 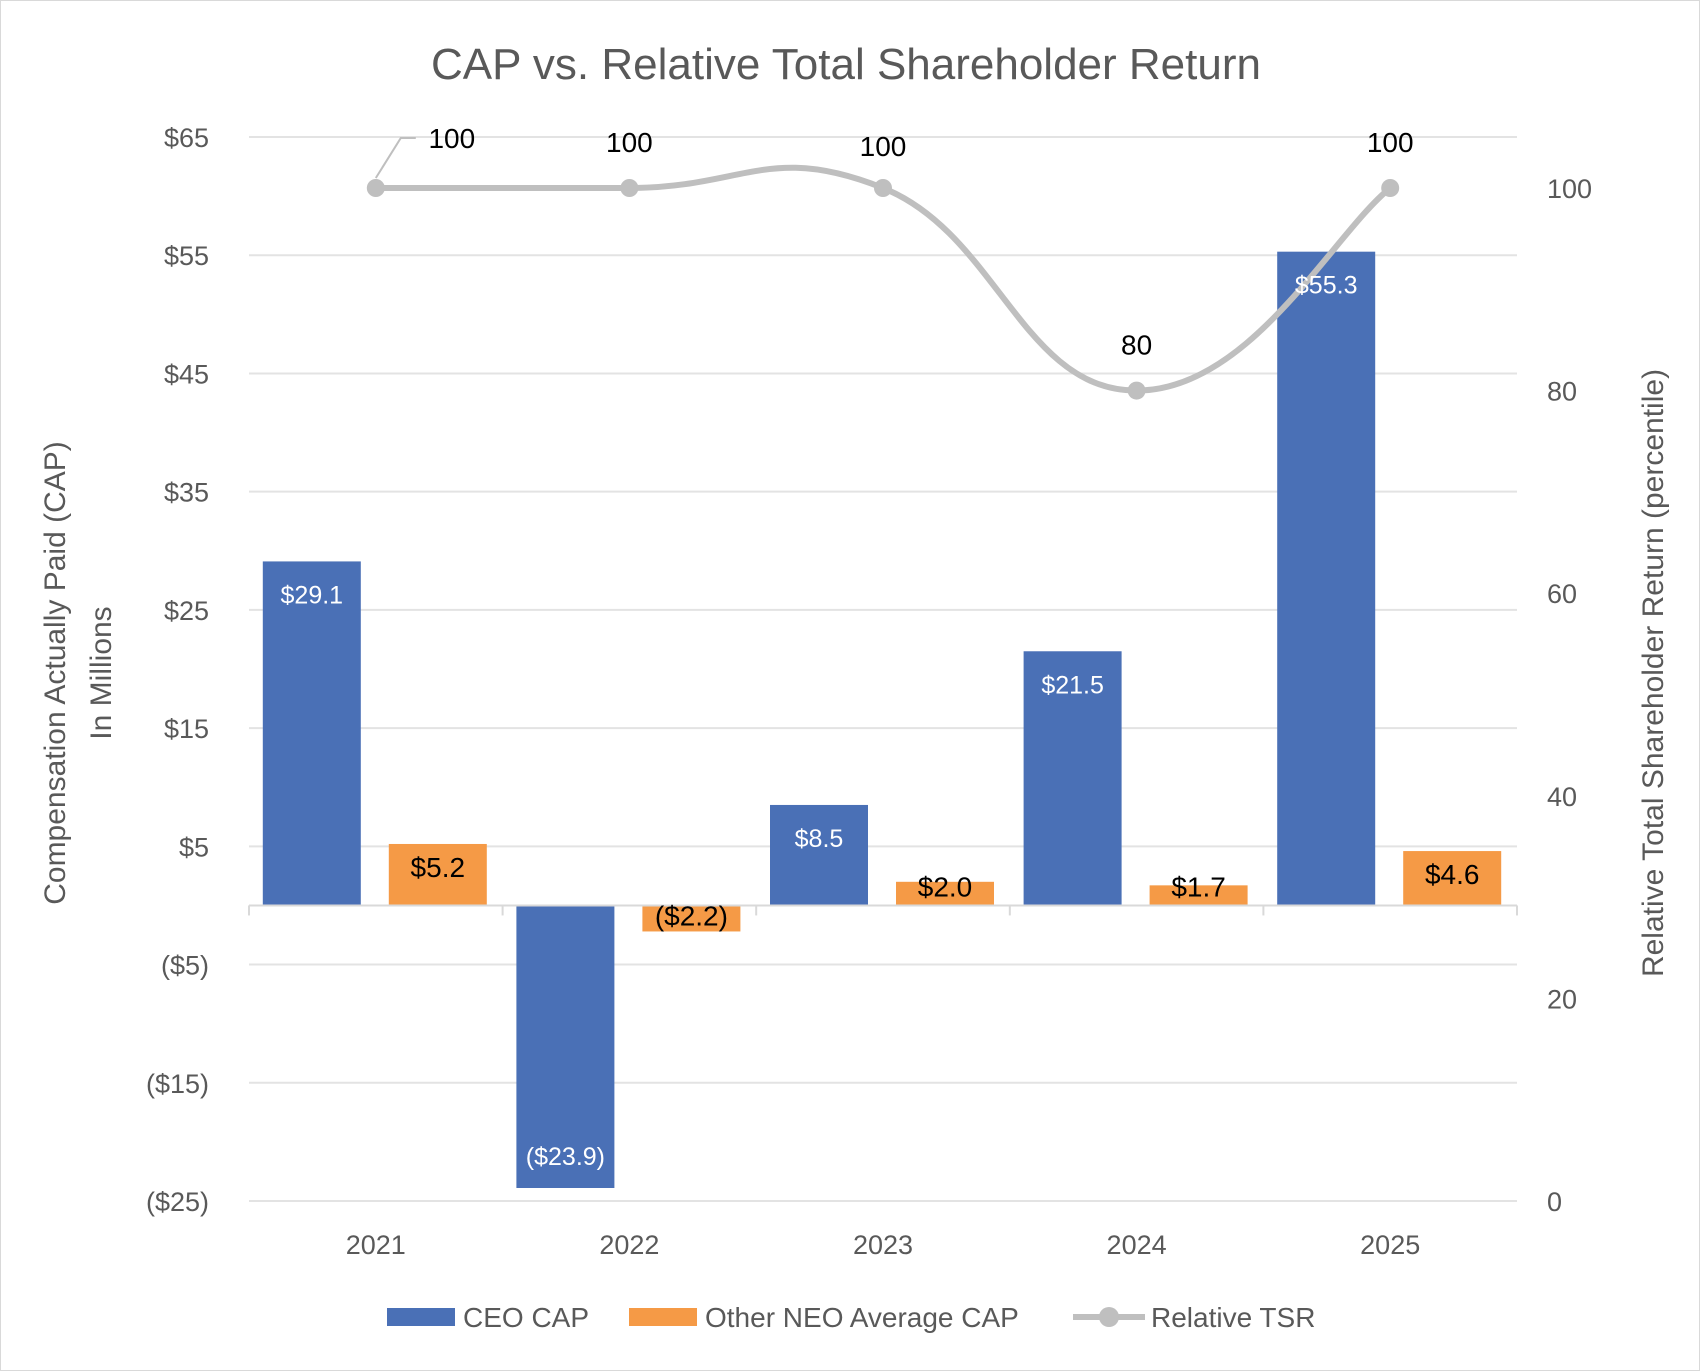 I want to click on left-tick-label: ($5), so click(x=185, y=966).